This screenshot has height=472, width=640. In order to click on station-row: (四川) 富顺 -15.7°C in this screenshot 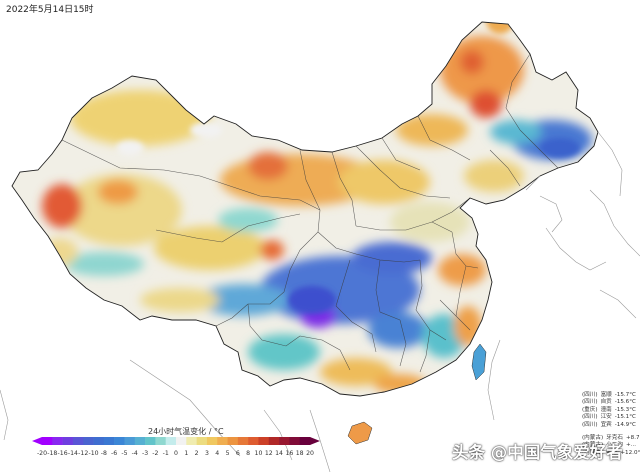, I will do `click(611, 395)`.